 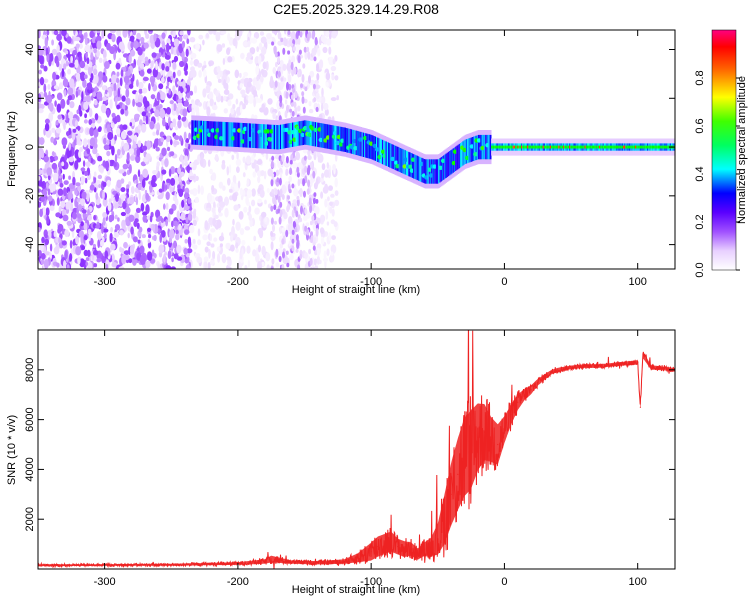 I want to click on snr-y-tick-label: 6000, so click(x=30, y=419).